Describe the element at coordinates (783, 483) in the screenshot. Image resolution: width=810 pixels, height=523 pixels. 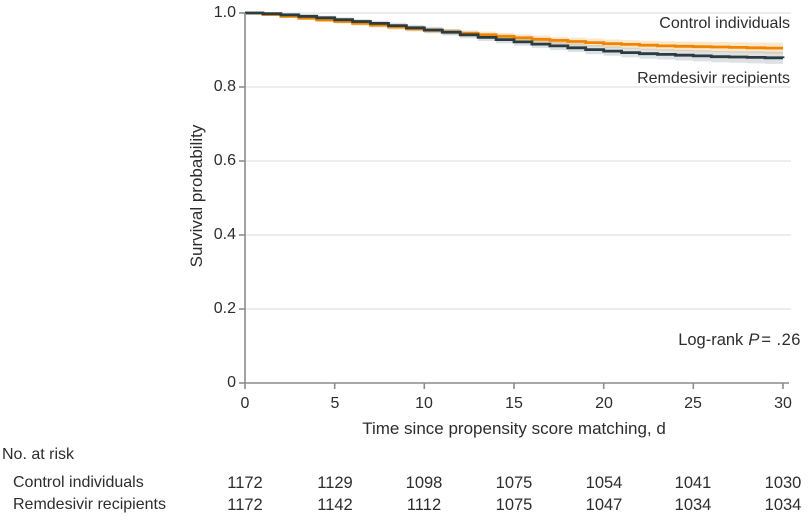
I see `risk-value: 1030` at that location.